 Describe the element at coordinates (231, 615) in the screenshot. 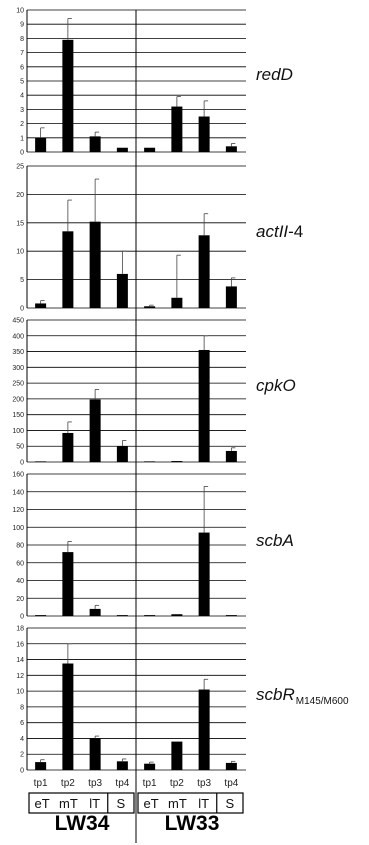

I see `bar-scbA-LW33-tp4` at that location.